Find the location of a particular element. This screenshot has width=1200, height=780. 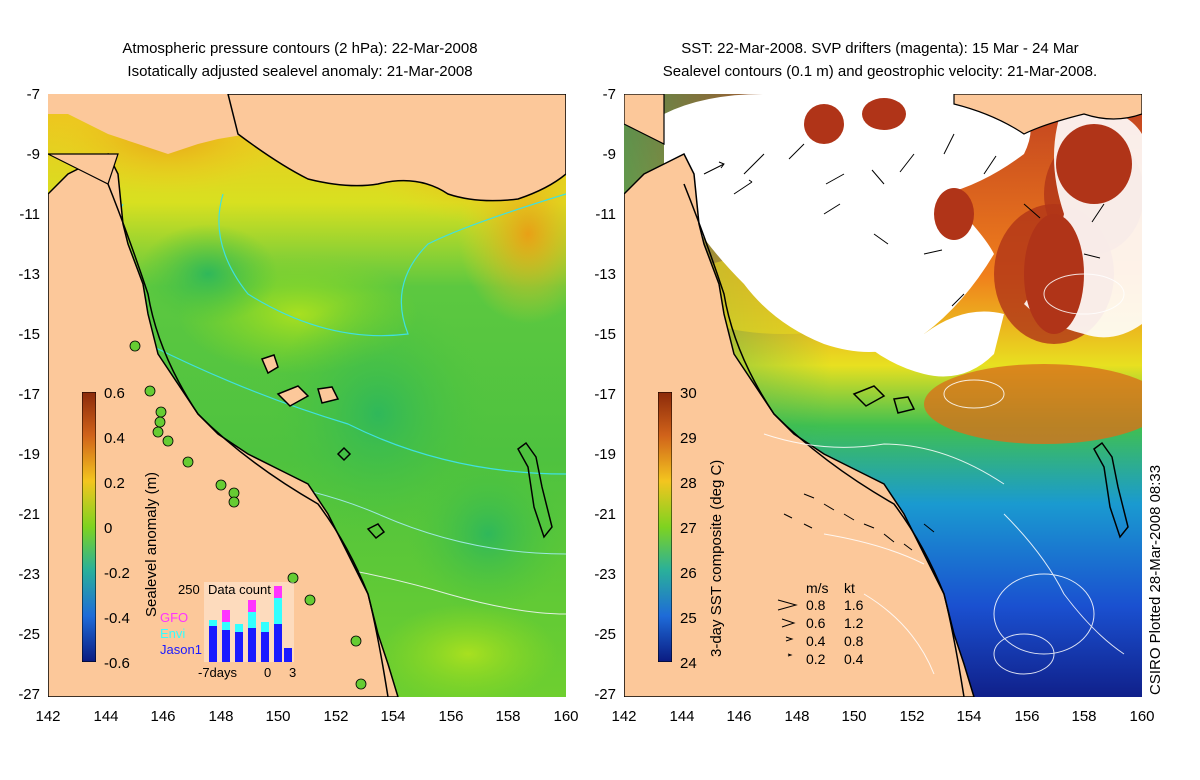

sealevel-colorbar is located at coordinates (89, 527).